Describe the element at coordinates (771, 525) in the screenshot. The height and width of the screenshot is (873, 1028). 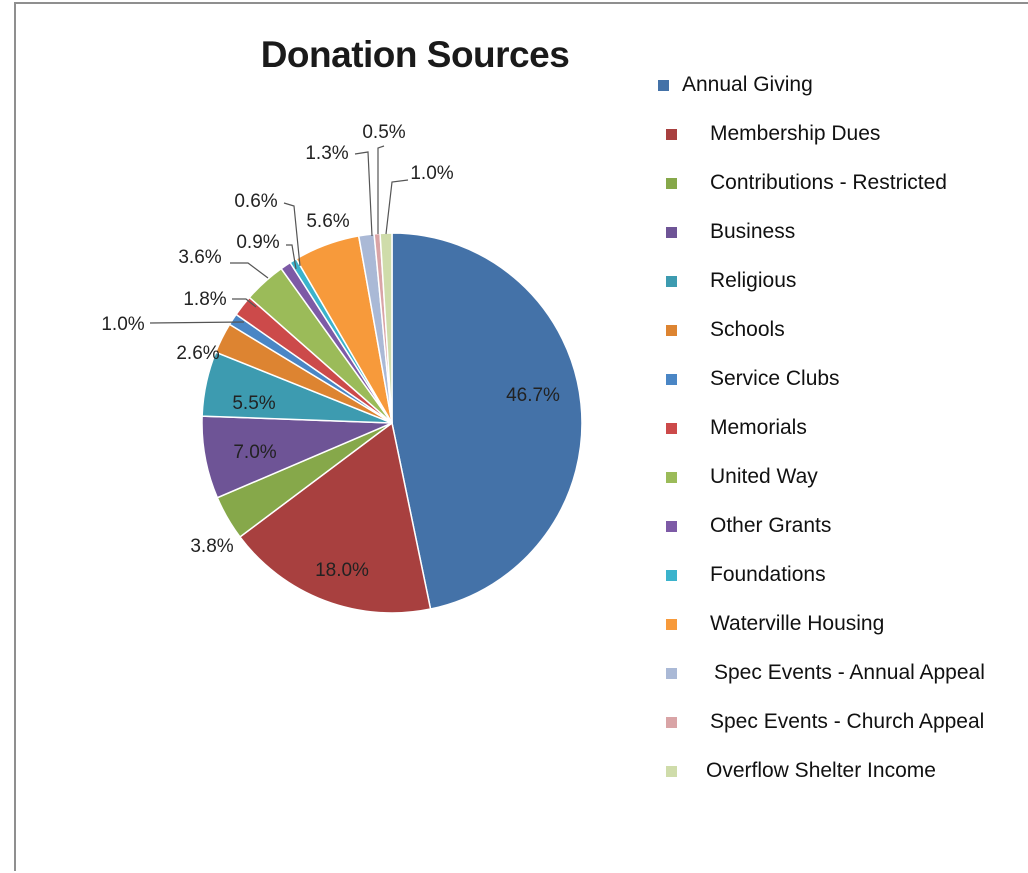
I see `legend-label: Other Grants` at that location.